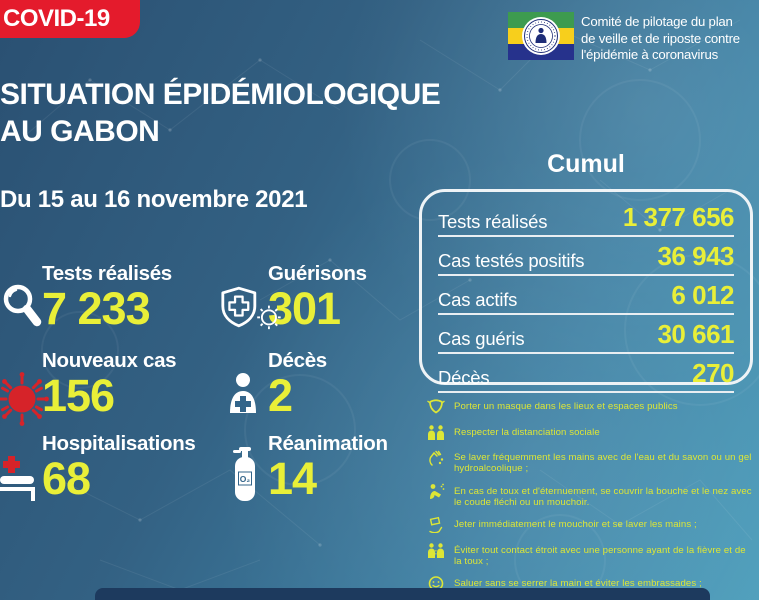  I want to click on stat-label: Tests réalisés, so click(107, 273).